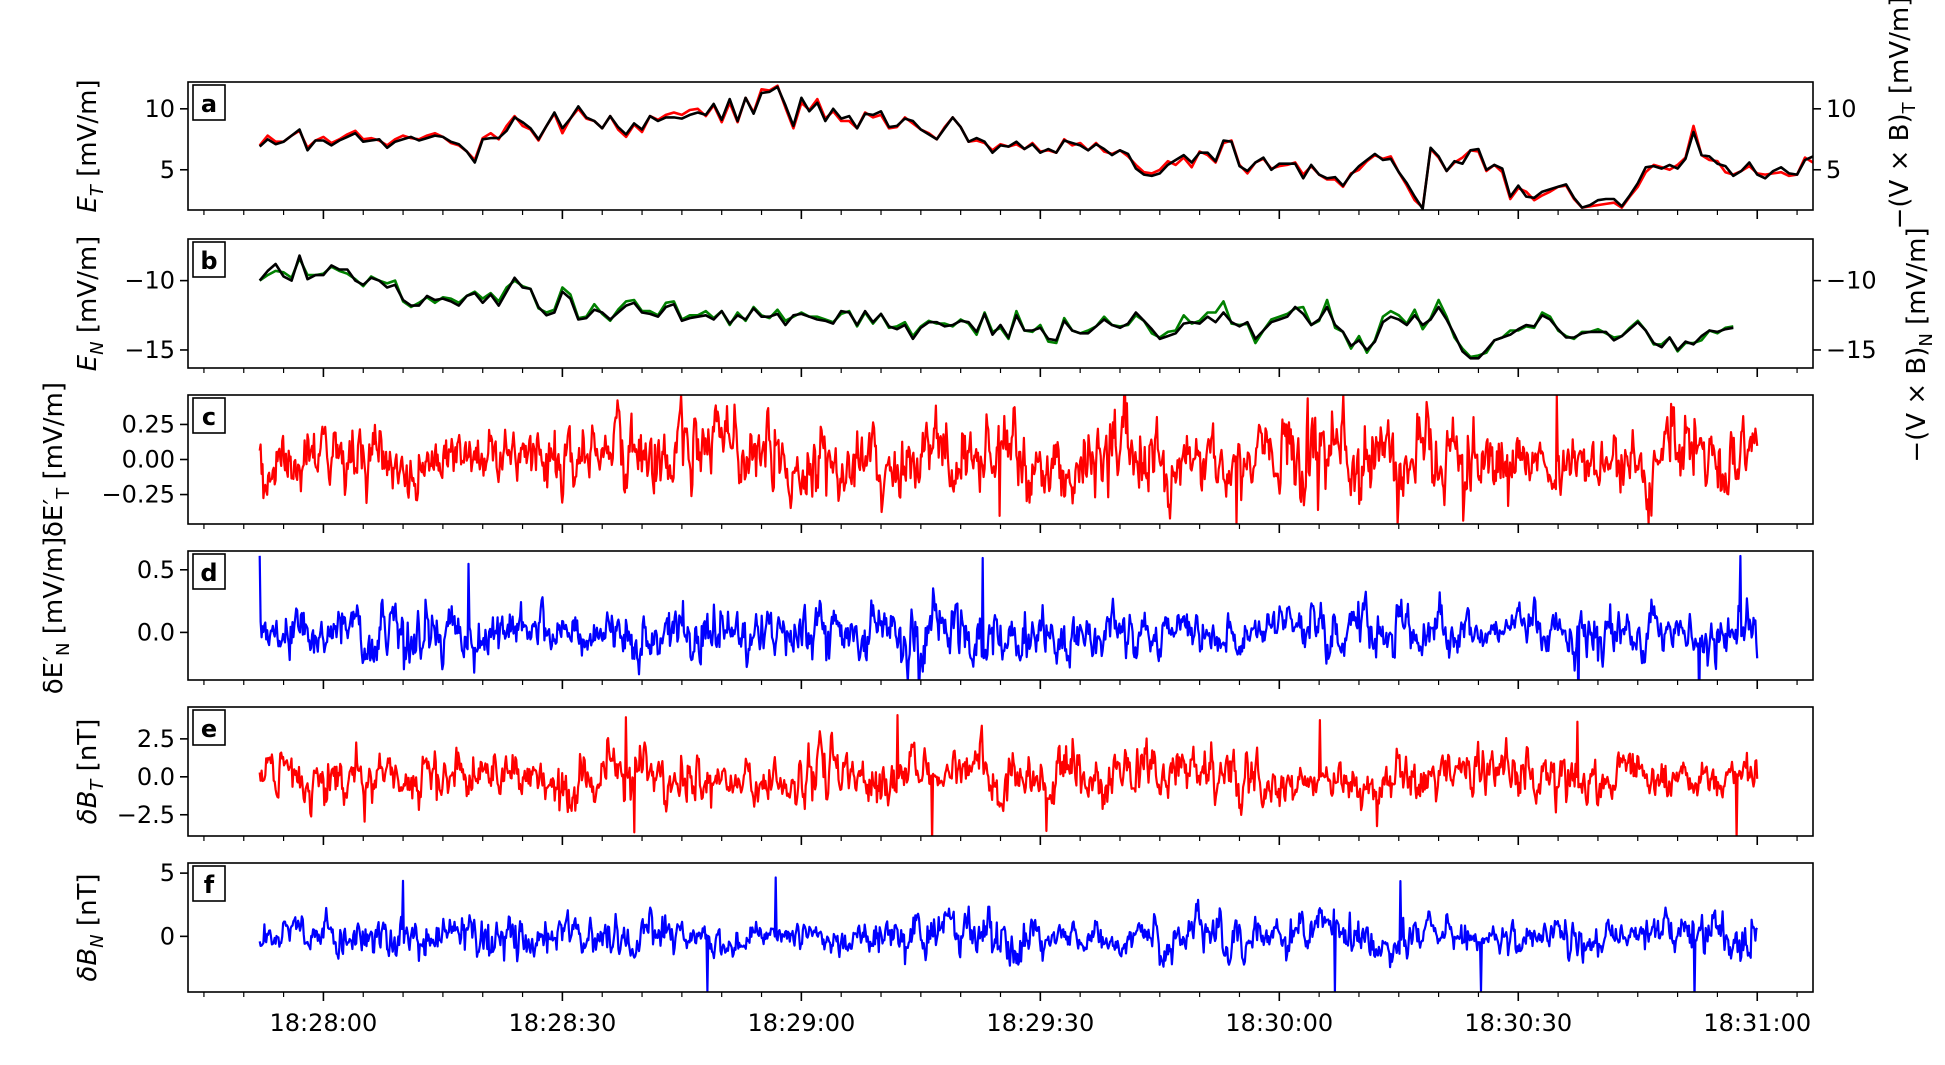  I want to click on panel-letter: a, so click(209, 104).